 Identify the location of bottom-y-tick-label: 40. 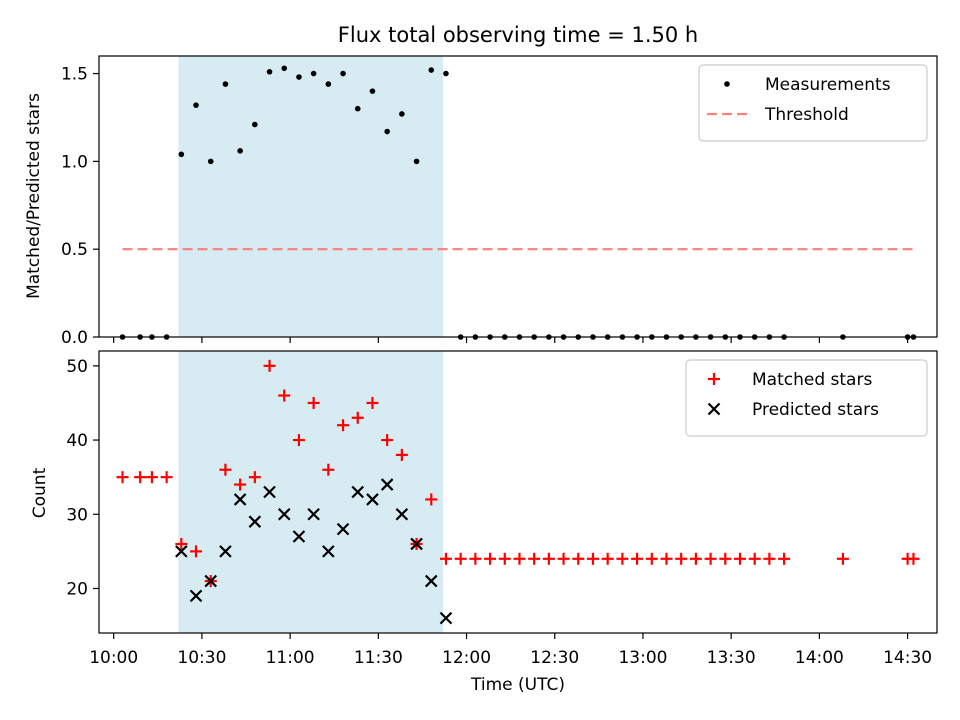
(77, 441).